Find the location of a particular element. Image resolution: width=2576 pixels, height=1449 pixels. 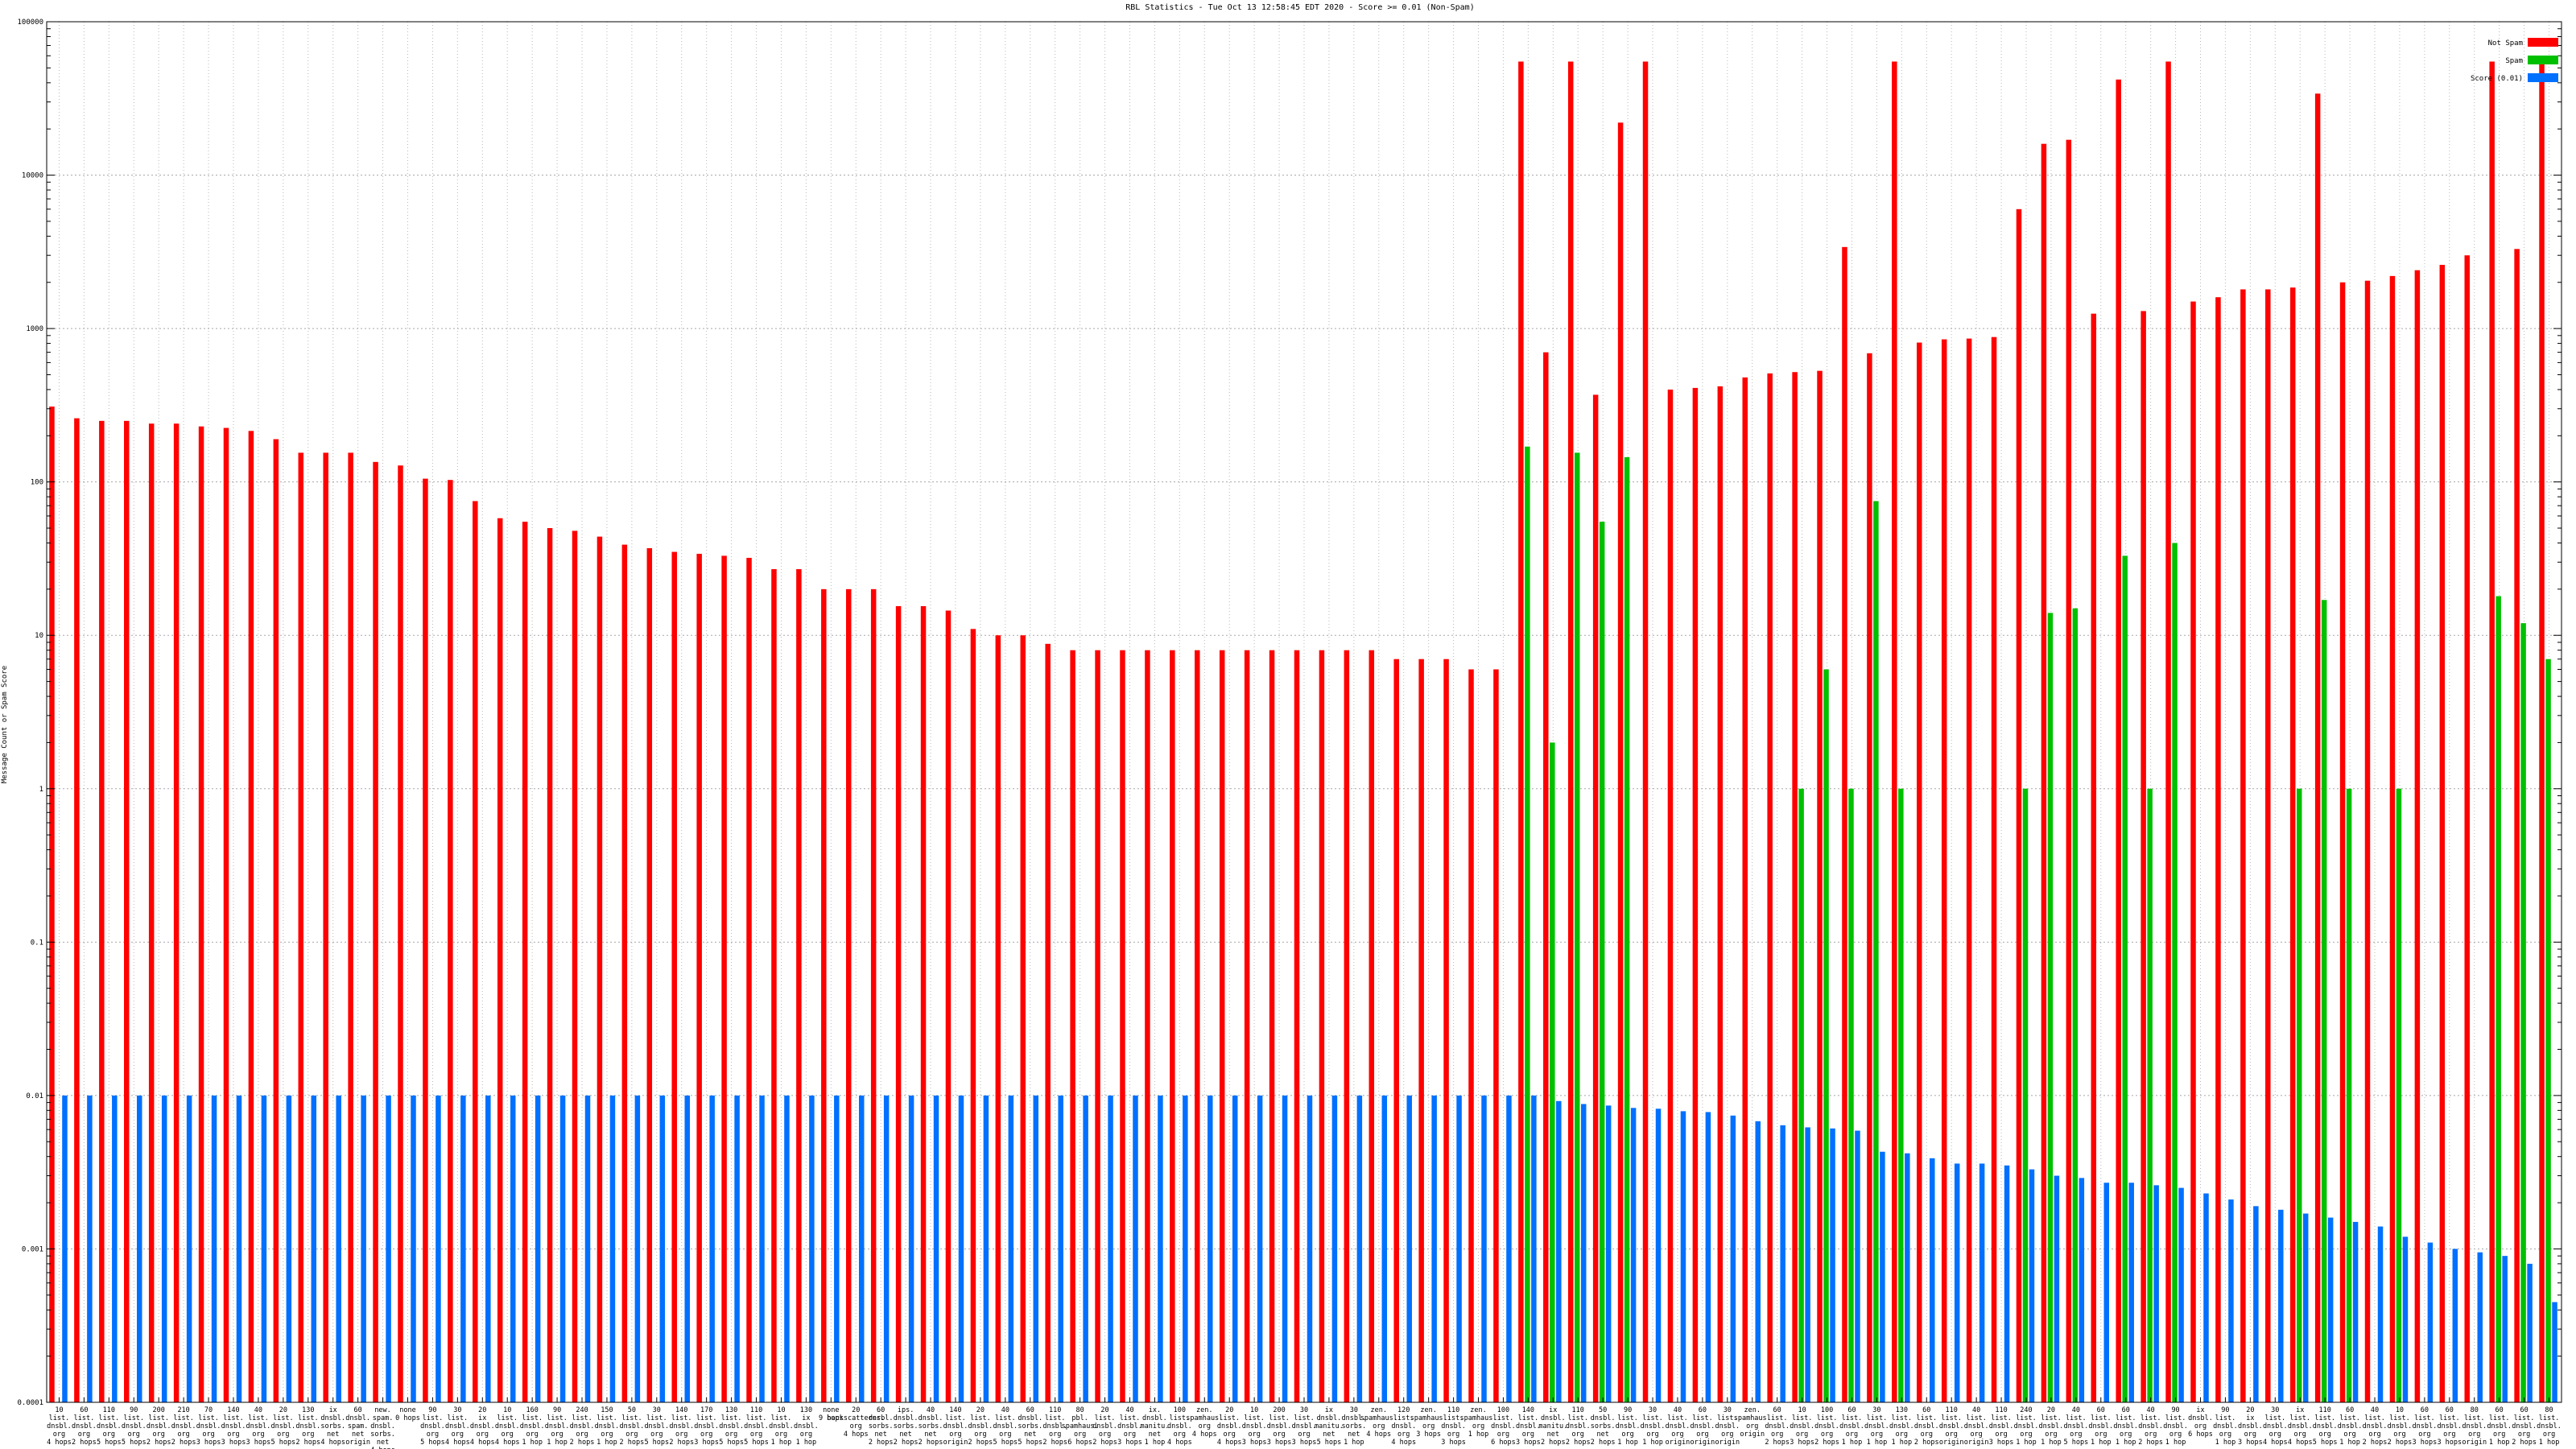

y-tick-label: 10000 is located at coordinates (32, 176).